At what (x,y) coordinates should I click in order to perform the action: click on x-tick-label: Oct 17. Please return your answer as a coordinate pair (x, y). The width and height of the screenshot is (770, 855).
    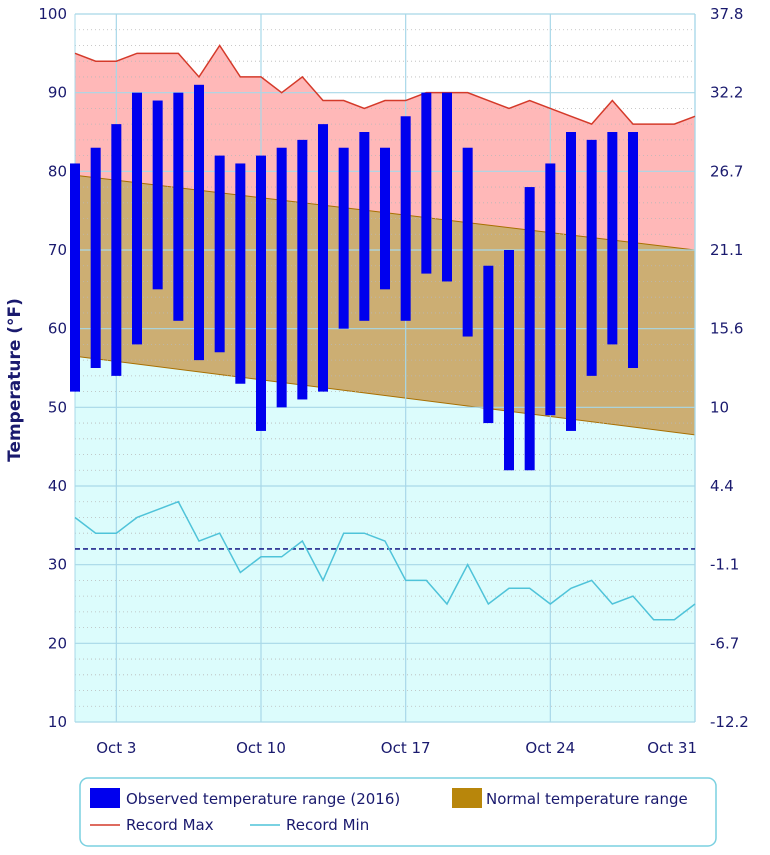
    Looking at the image, I should click on (406, 748).